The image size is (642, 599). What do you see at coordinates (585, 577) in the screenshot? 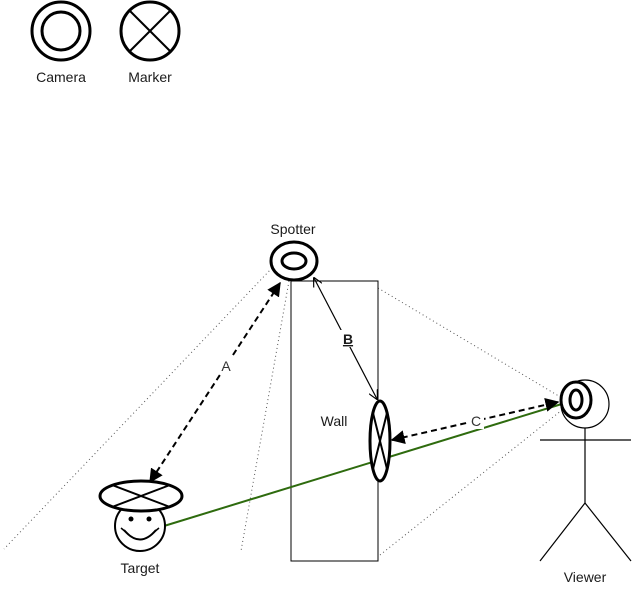
I see `viewer-label: Viewer` at bounding box center [585, 577].